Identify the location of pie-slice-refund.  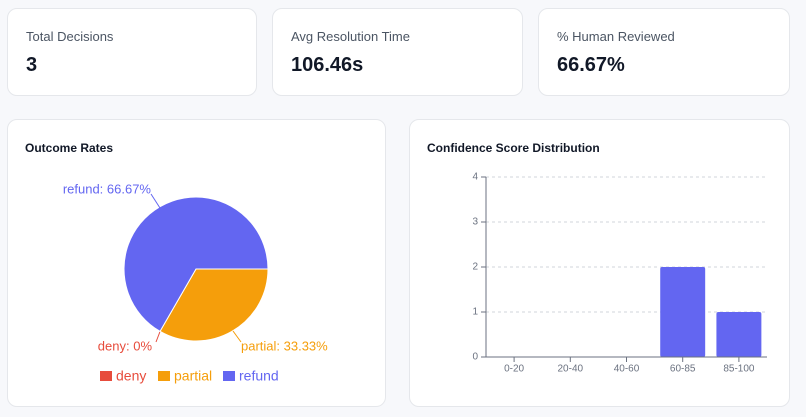
(196, 264).